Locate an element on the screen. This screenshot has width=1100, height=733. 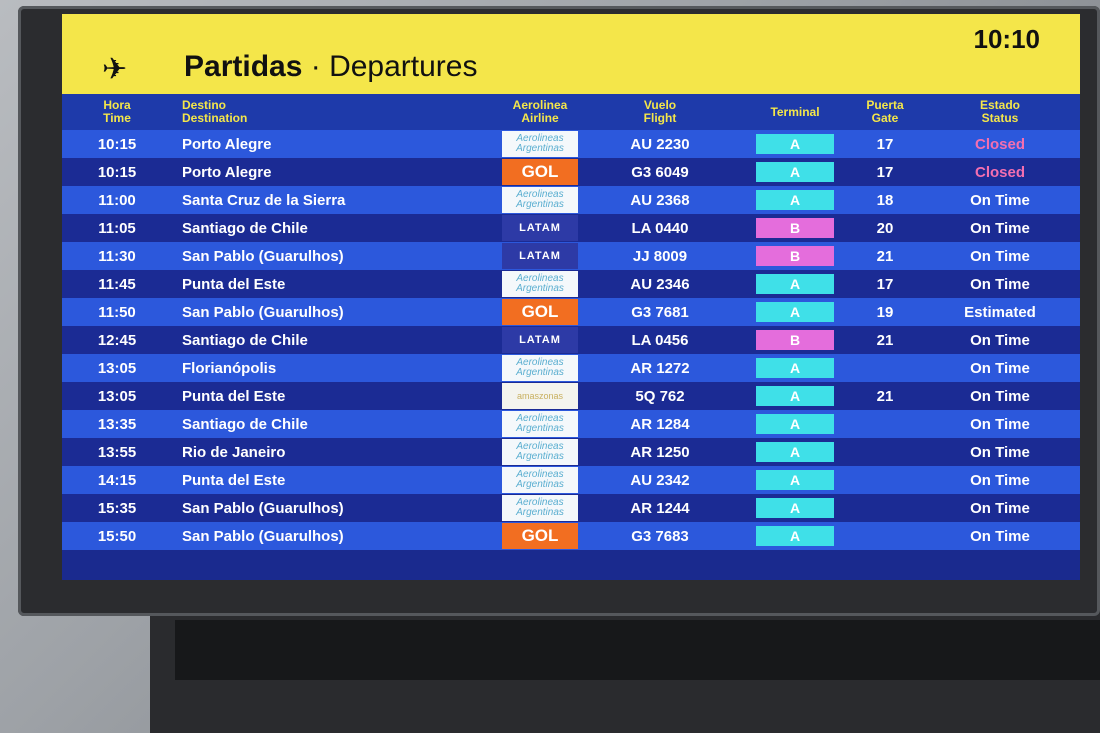
board-header: ✈ Partidas · Departures 10:10 is located at coordinates (571, 54).